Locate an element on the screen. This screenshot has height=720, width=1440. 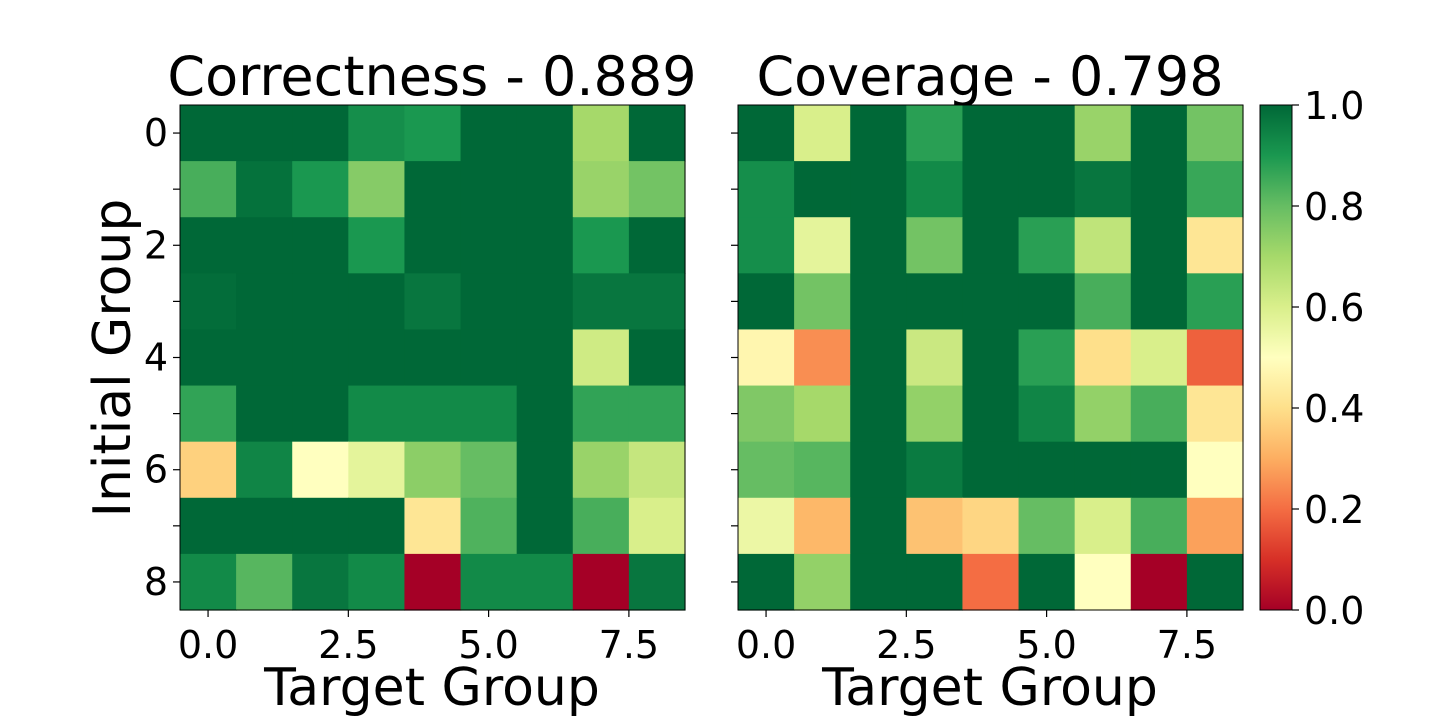
coverage-x-axis-label: Target Group is located at coordinates (989, 688).